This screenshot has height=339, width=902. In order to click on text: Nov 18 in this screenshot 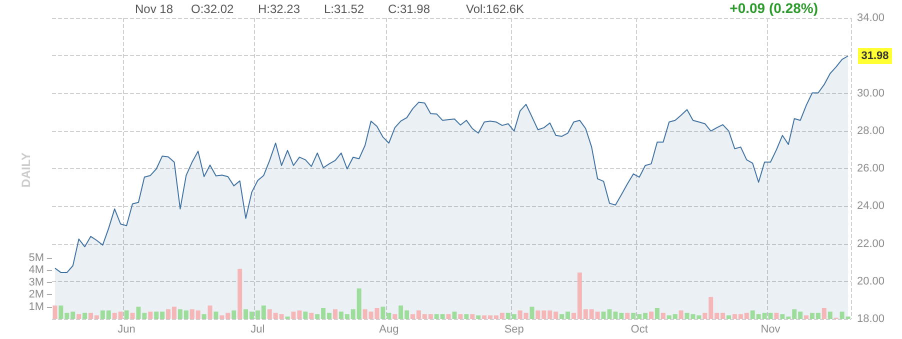, I will do `click(154, 9)`.